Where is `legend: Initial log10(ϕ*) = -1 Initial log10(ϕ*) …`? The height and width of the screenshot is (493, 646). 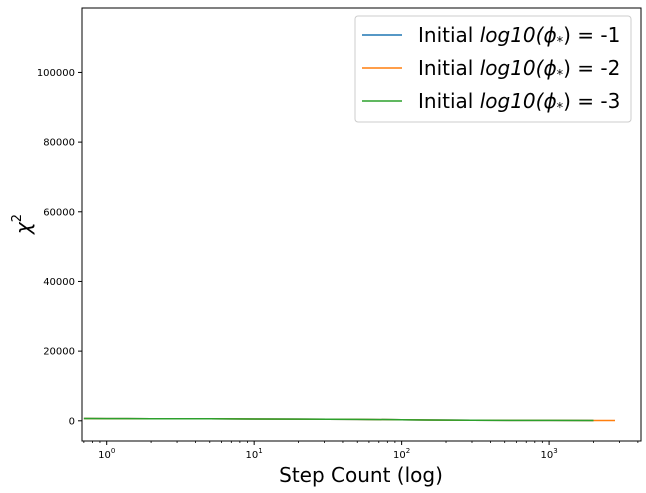
legend: Initial log10(ϕ*) = -1 Initial log10(ϕ*) … is located at coordinates (493, 69).